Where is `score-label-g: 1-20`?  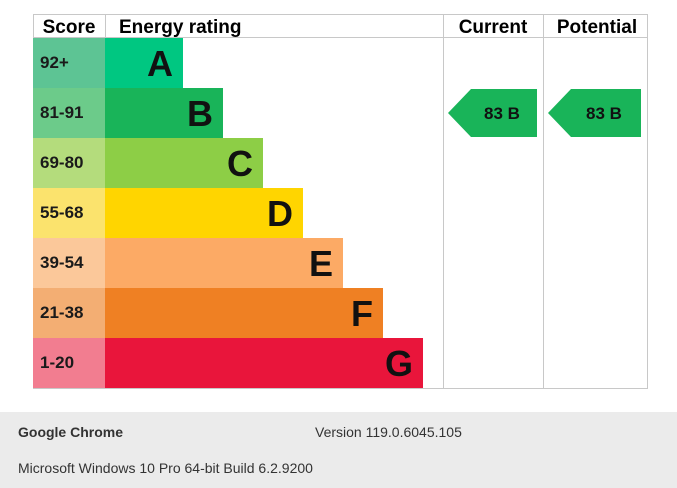 score-label-g: 1-20 is located at coordinates (57, 362).